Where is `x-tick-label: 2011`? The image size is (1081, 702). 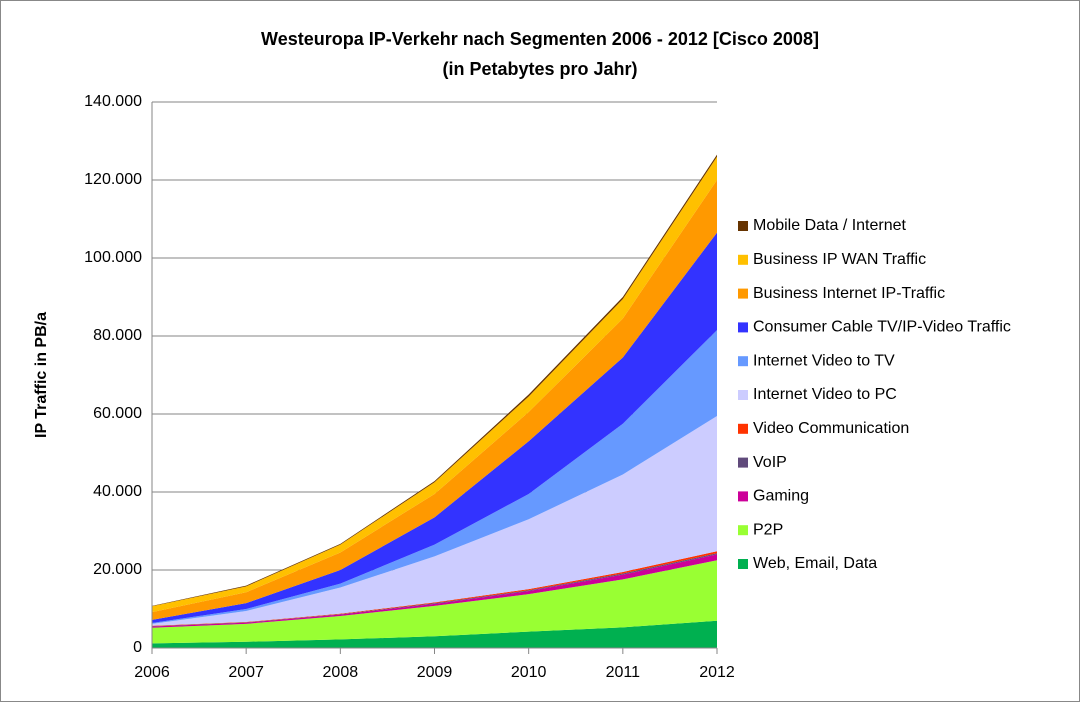 x-tick-label: 2011 is located at coordinates (623, 672).